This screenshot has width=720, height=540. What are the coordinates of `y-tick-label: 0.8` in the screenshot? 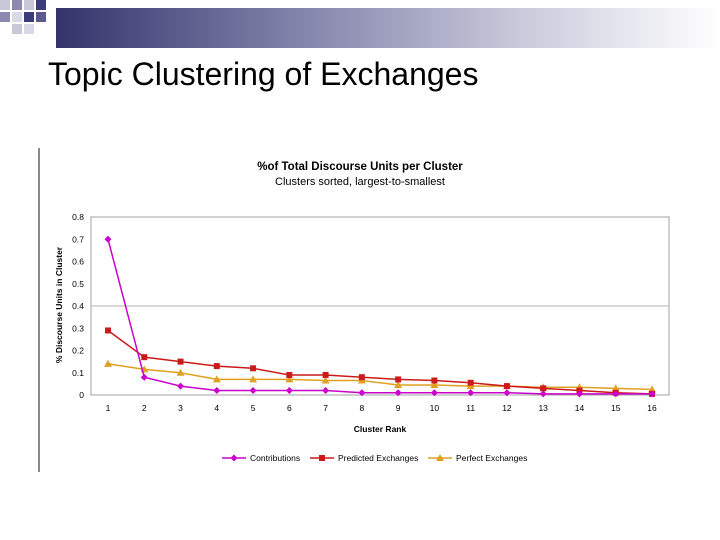 It's located at (78, 217).